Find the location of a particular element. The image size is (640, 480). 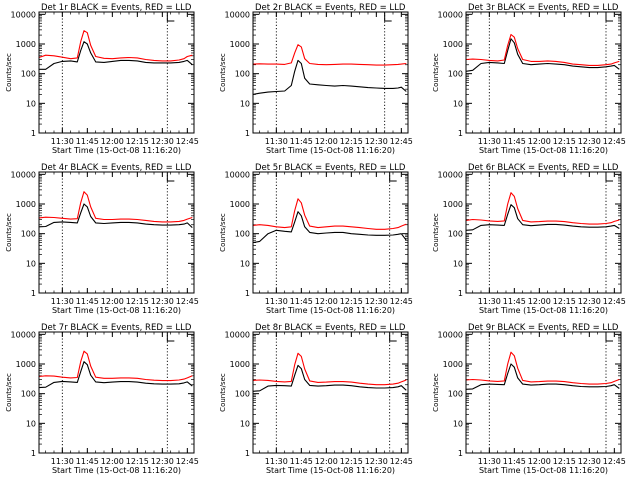

y-tick-label: 10000 is located at coordinates (23, 174).